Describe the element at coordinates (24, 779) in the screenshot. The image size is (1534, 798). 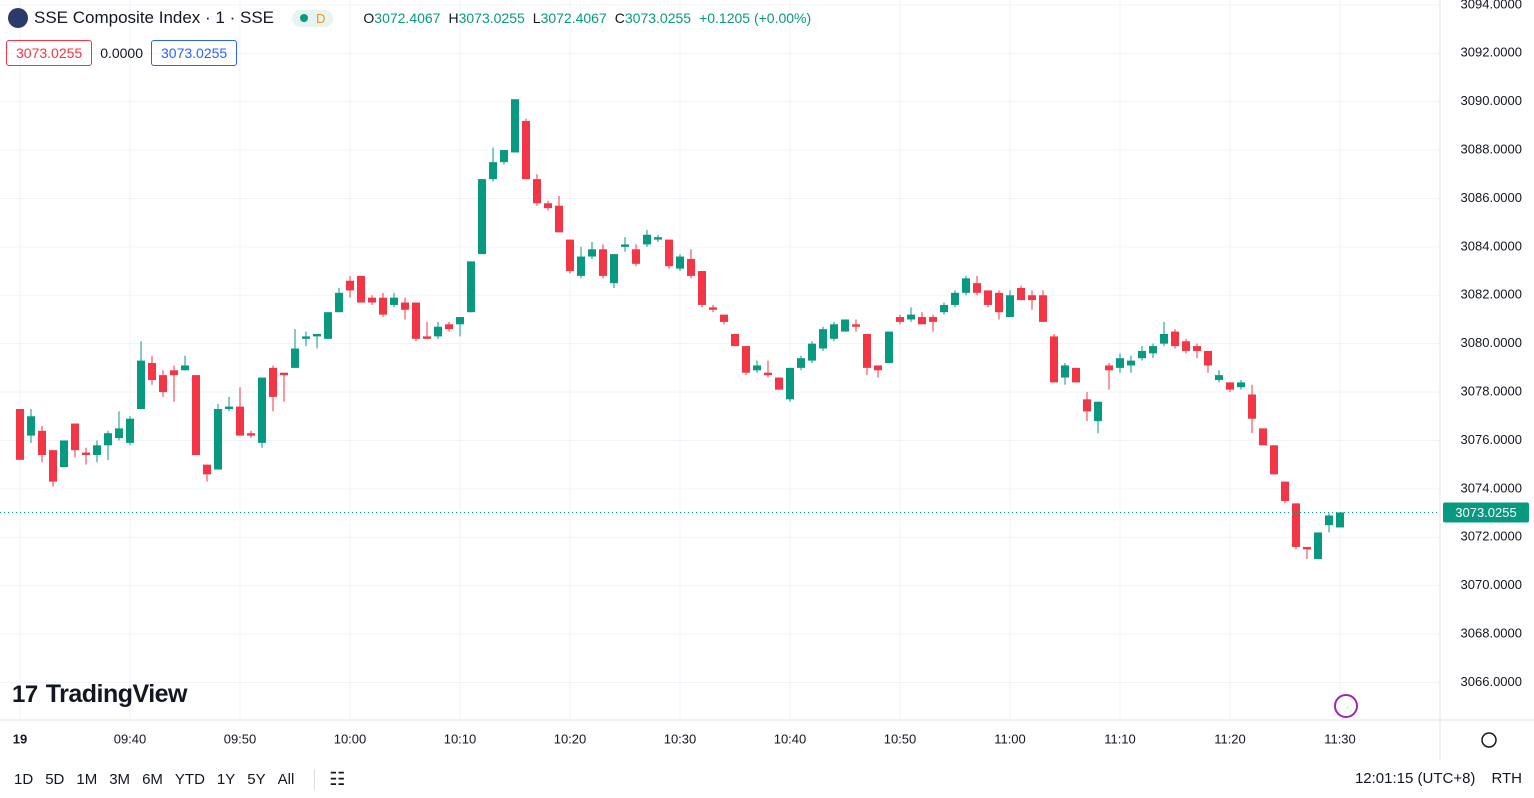
I see `range-button: 1D` at that location.